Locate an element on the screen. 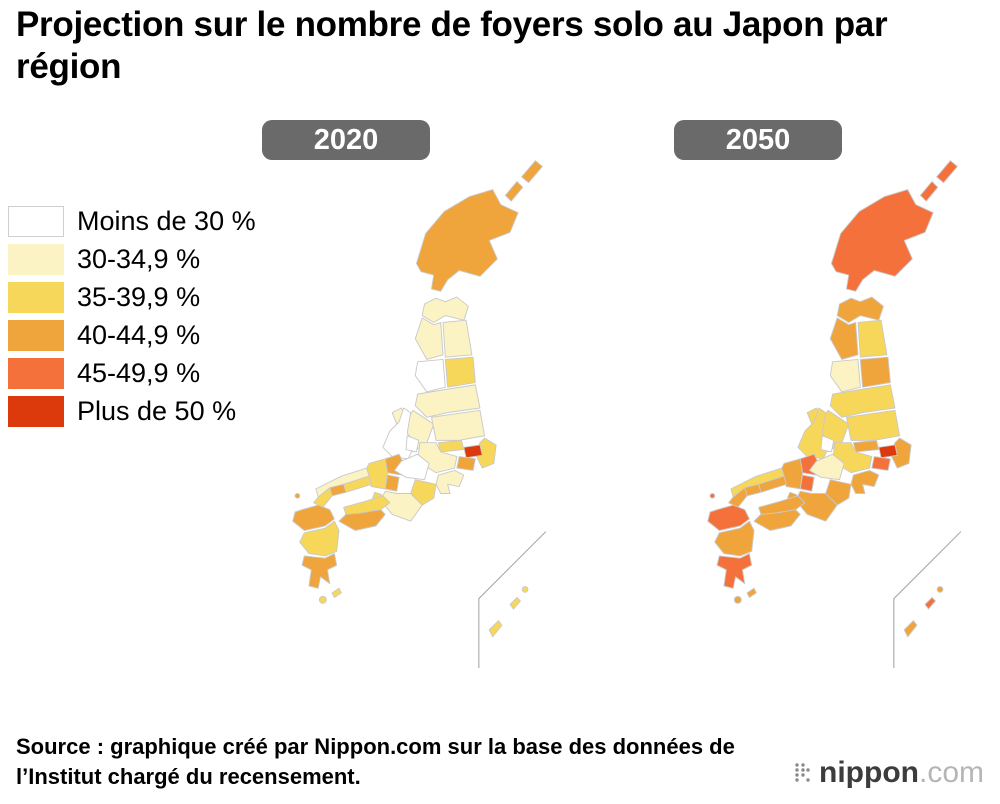 This screenshot has width=1000, height=804. legend-item: 30-34,9 % is located at coordinates (132, 259).